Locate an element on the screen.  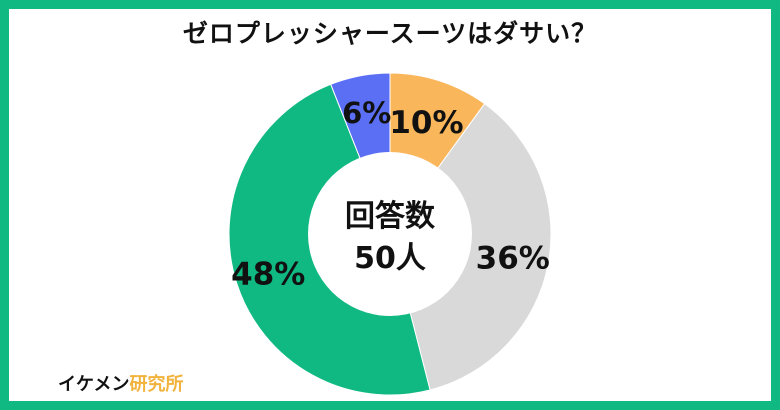
donut-hole is located at coordinates (390, 234).